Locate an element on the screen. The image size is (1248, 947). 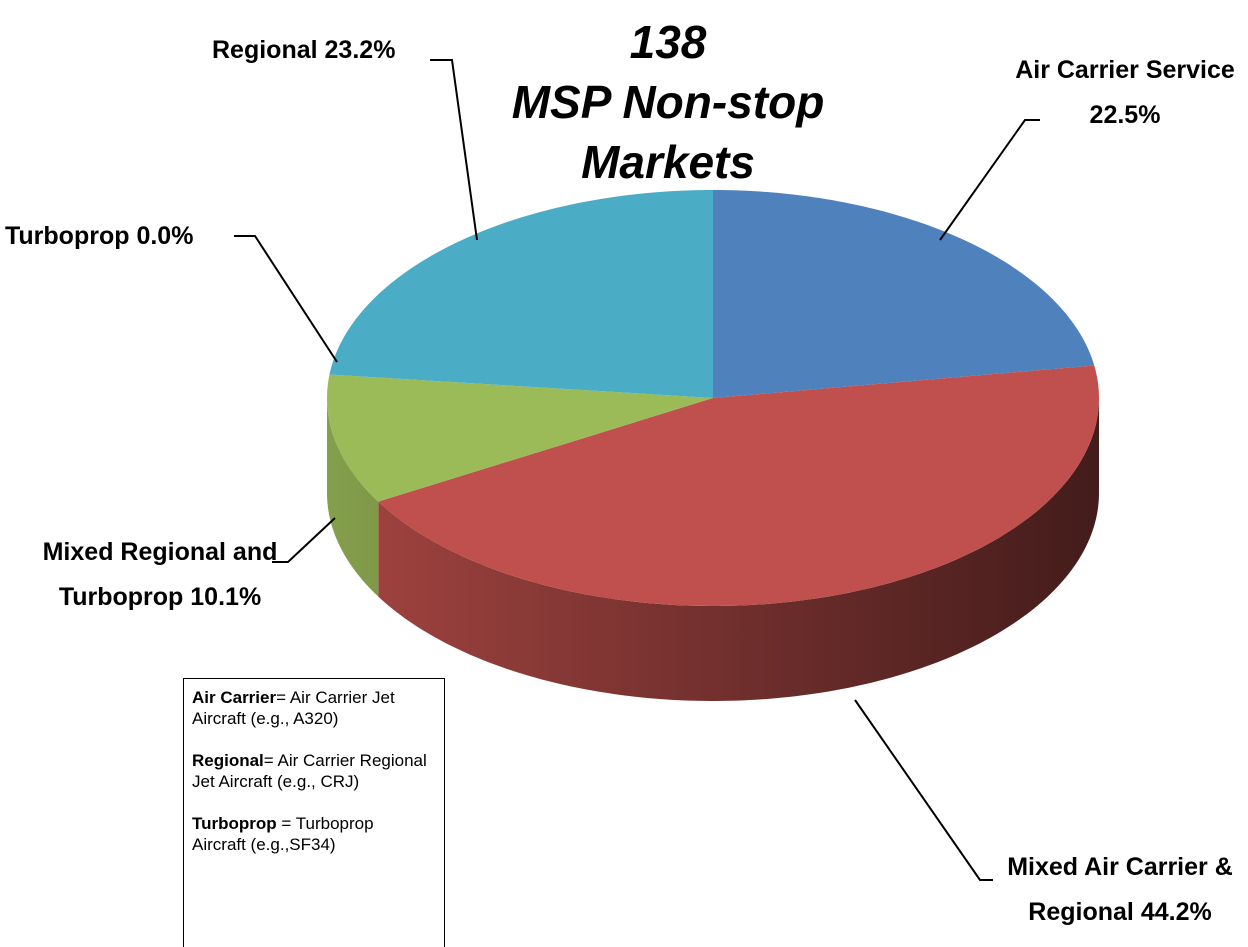
chart-title: 138 MSP Non-stop Markets is located at coordinates (668, 102).